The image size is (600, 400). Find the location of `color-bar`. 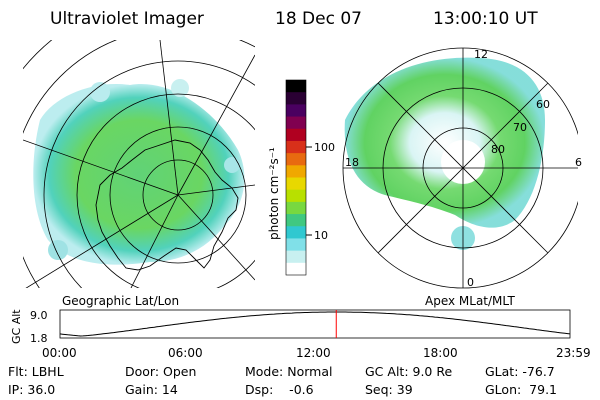

color-bar is located at coordinates (296, 177).